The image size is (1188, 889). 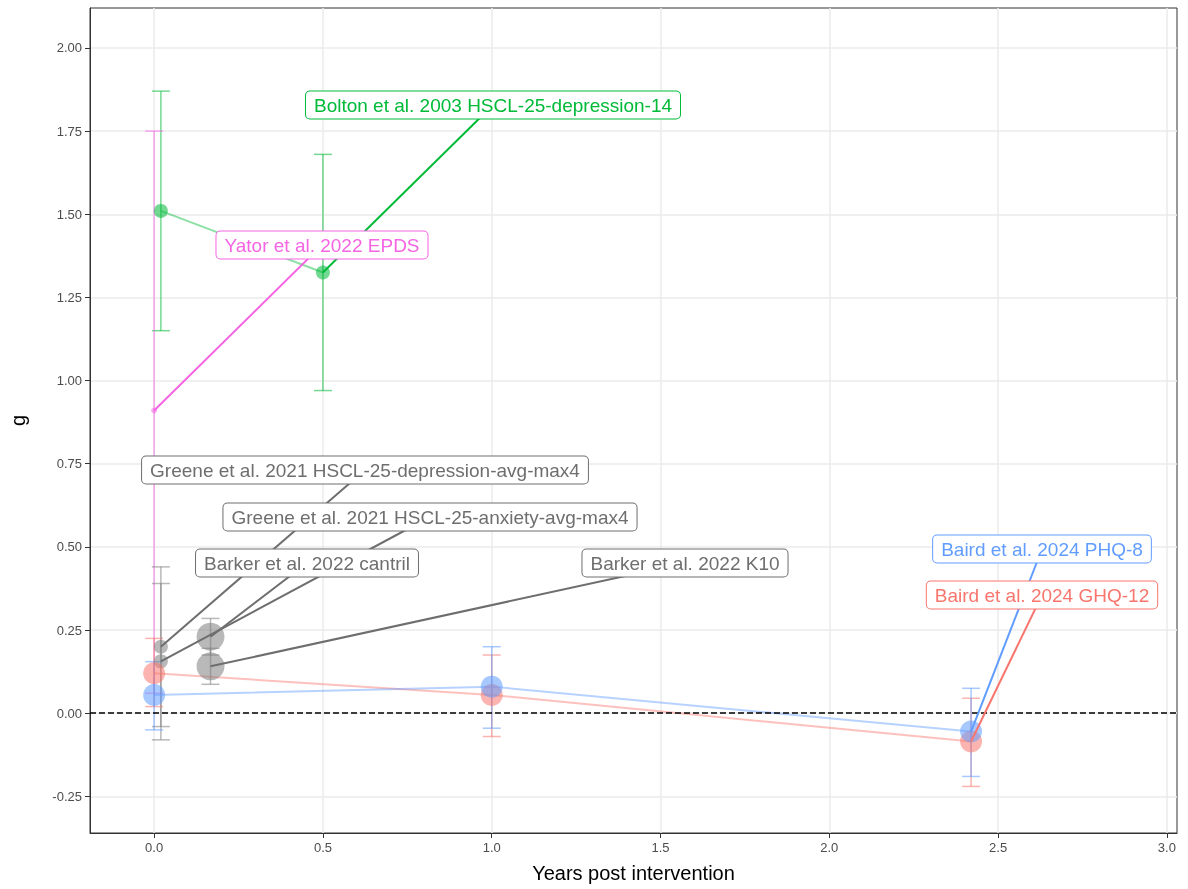 What do you see at coordinates (307, 563) in the screenshot?
I see `text: Barker et al. 2022 cantril` at bounding box center [307, 563].